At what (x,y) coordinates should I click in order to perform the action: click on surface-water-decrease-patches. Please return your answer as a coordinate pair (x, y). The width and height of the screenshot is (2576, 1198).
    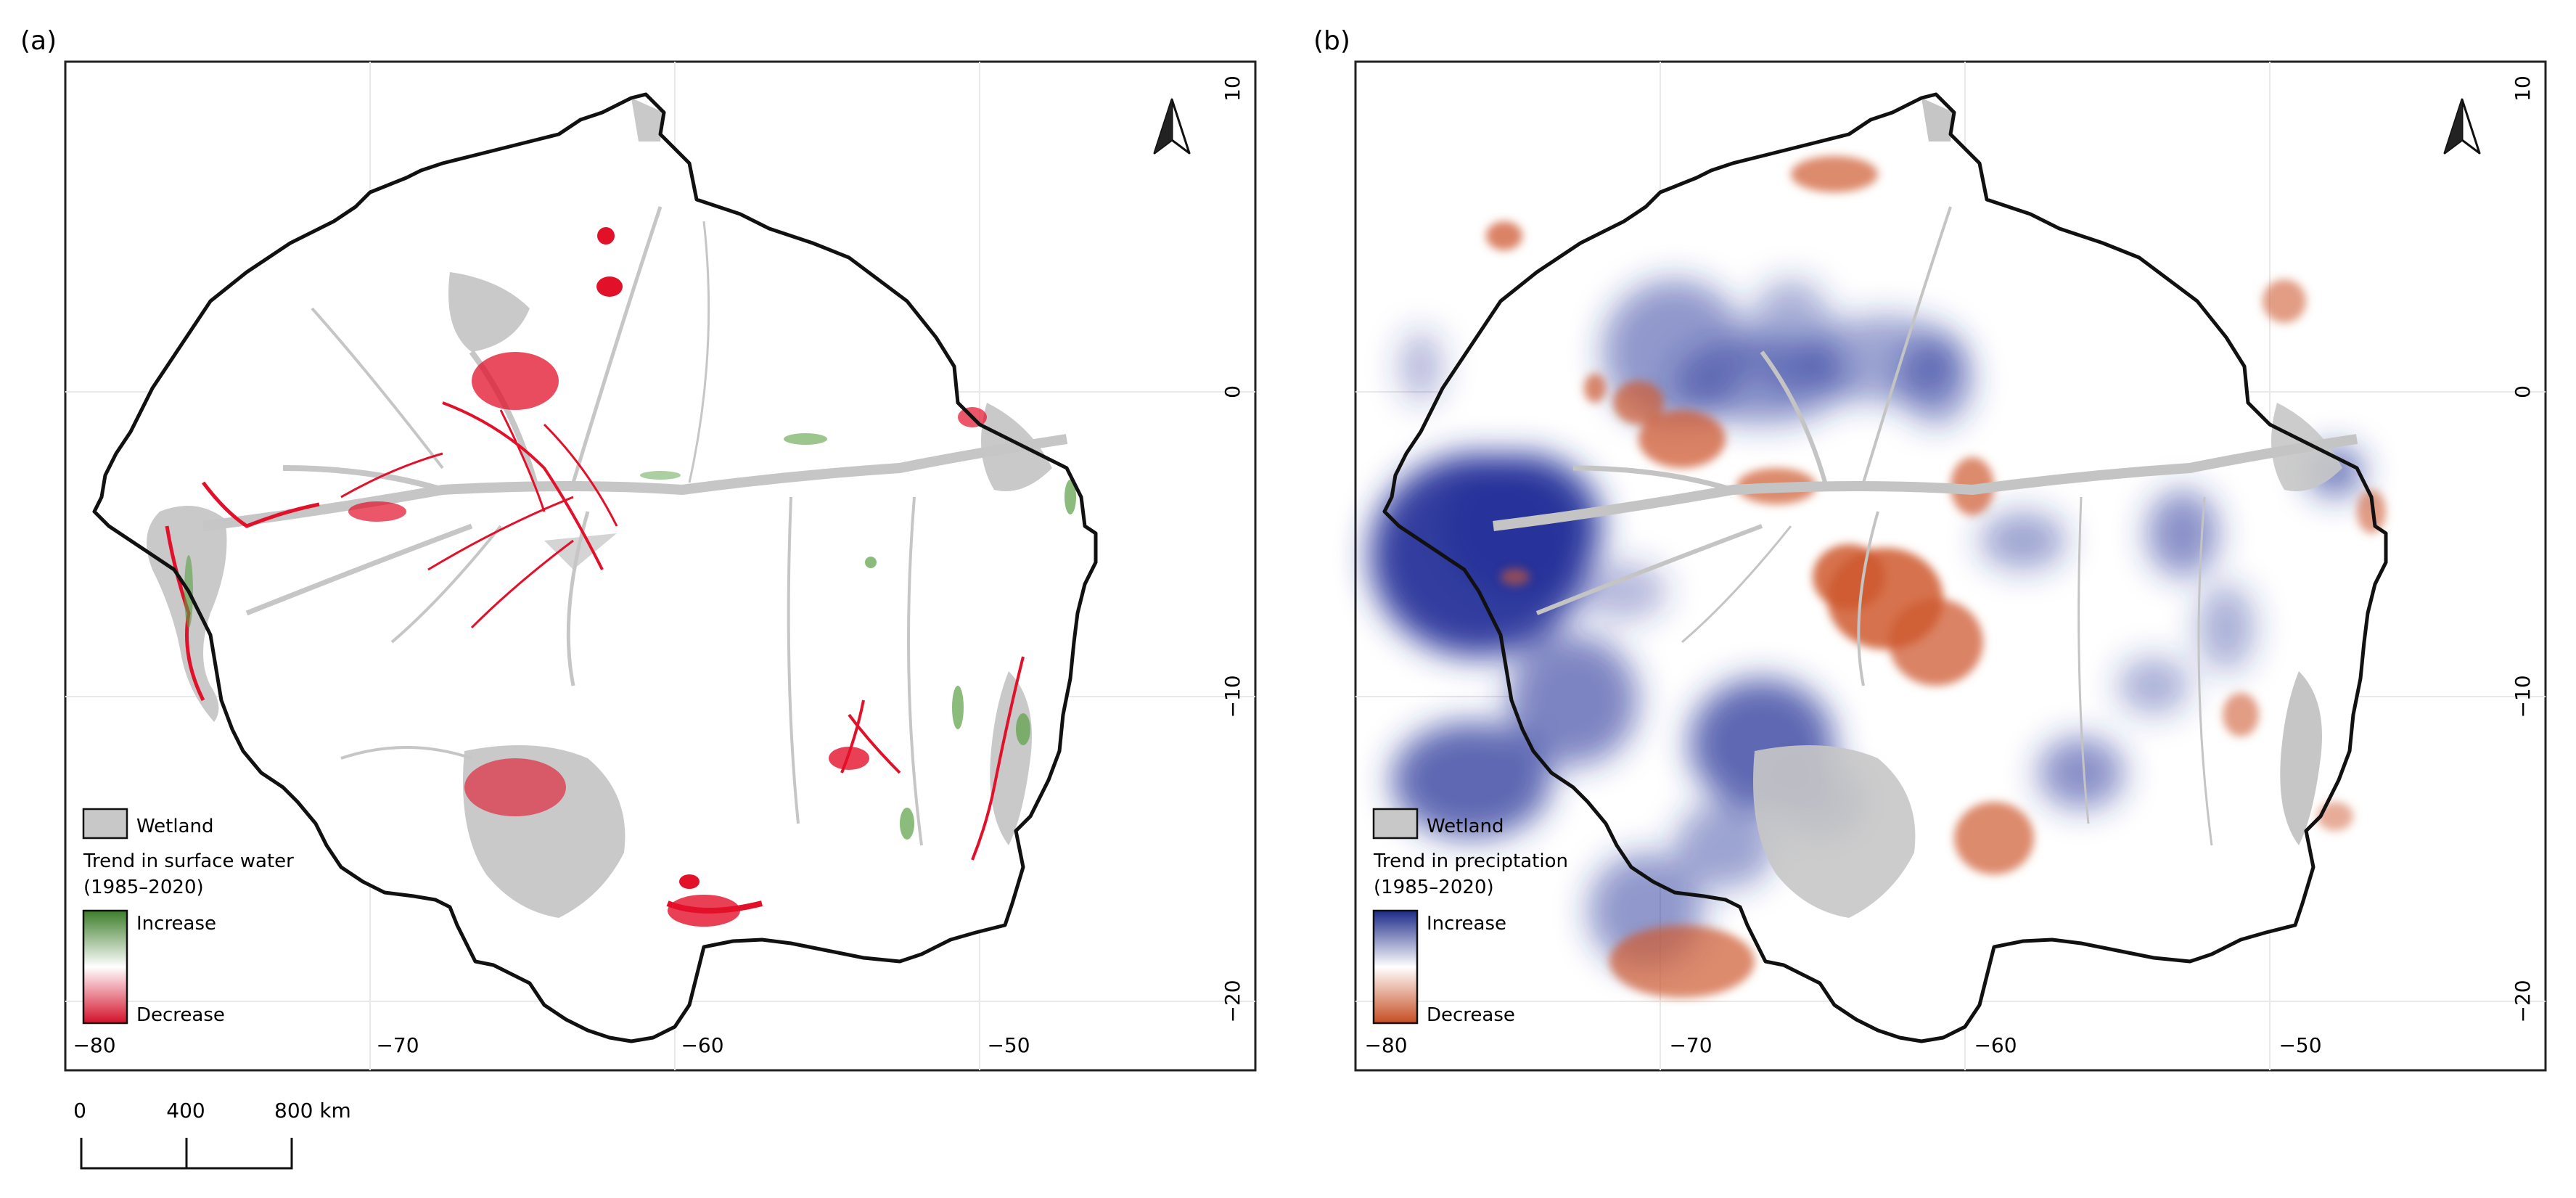
    Looking at the image, I should click on (667, 577).